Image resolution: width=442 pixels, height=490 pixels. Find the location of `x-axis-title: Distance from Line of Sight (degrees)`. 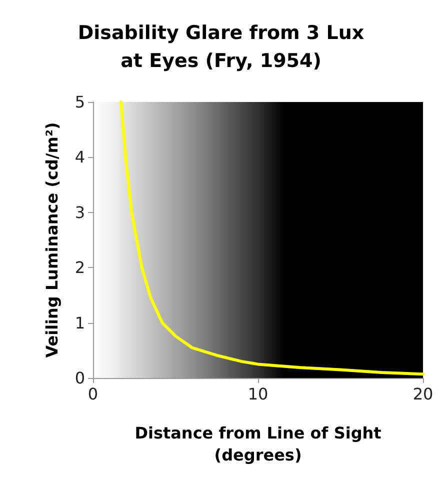

x-axis-title: Distance from Line of Sight (degrees) is located at coordinates (258, 444).